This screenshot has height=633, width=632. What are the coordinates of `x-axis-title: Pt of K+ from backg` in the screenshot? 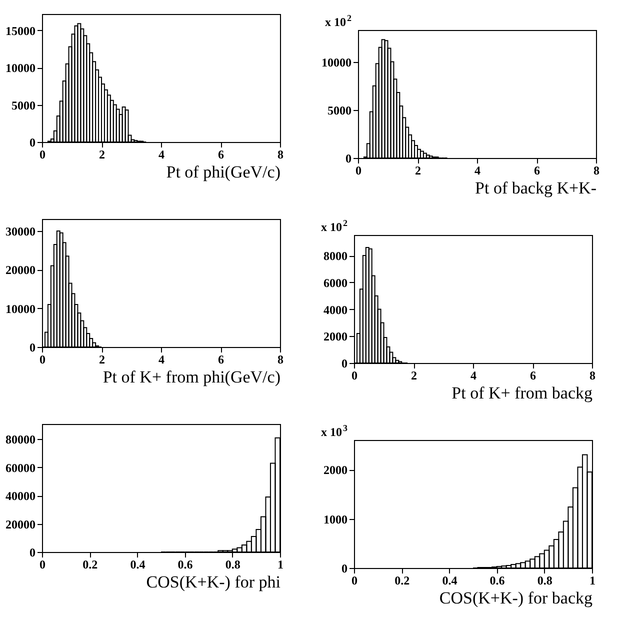 It's located at (522, 393).